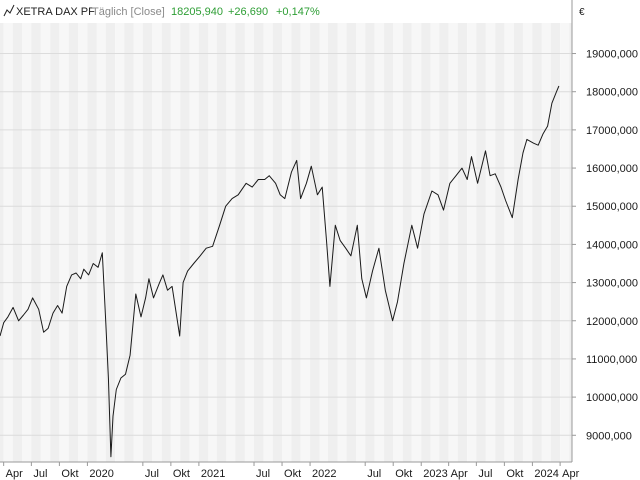 This screenshot has width=640, height=480. Describe the element at coordinates (128, 12) in the screenshot. I see `interval-label: Täglich [Close]` at that location.